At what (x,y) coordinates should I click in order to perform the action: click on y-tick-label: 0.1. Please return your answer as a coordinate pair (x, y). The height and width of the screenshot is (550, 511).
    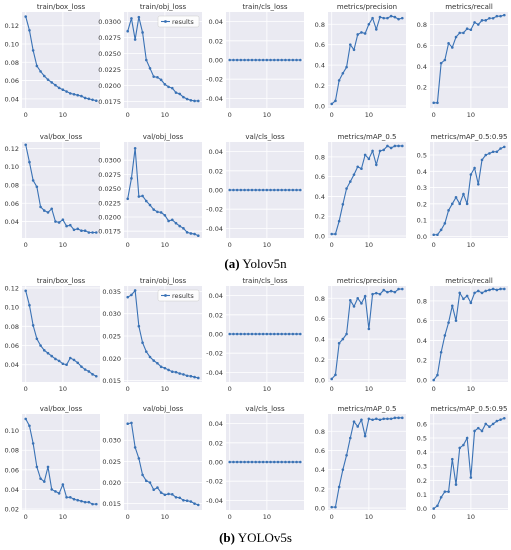
    Looking at the image, I should click on (422, 495).